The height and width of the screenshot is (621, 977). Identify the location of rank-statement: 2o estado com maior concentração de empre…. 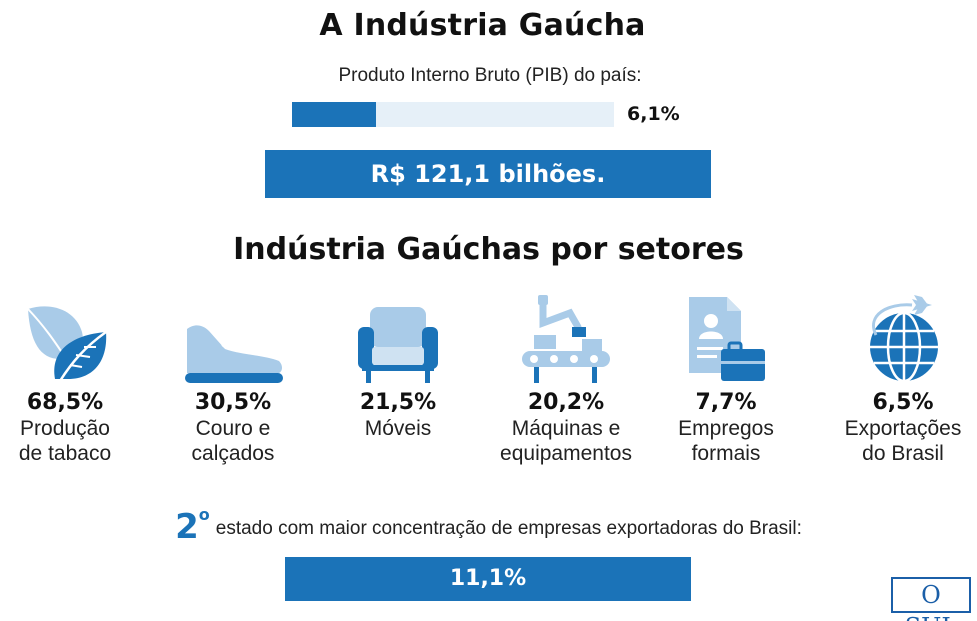
(488, 526).